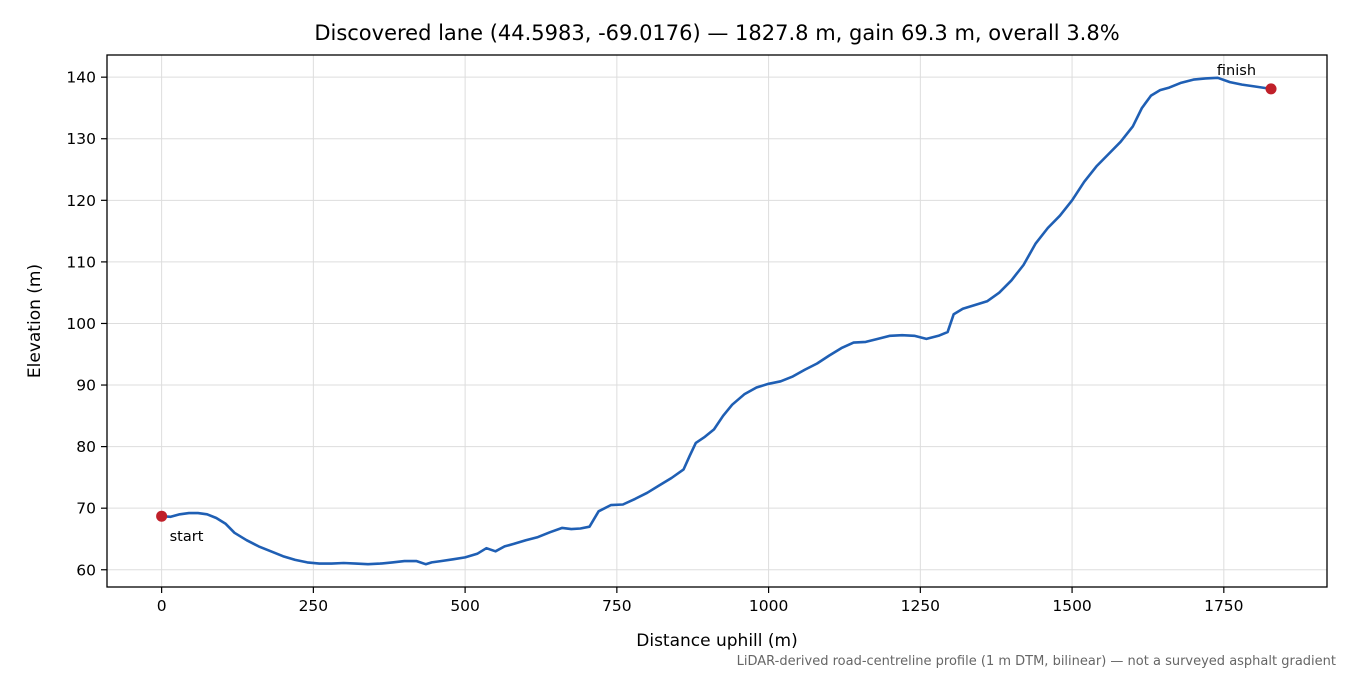 The width and height of the screenshot is (1350, 675). Describe the element at coordinates (81, 201) in the screenshot. I see `y-tick-label: 120` at that location.